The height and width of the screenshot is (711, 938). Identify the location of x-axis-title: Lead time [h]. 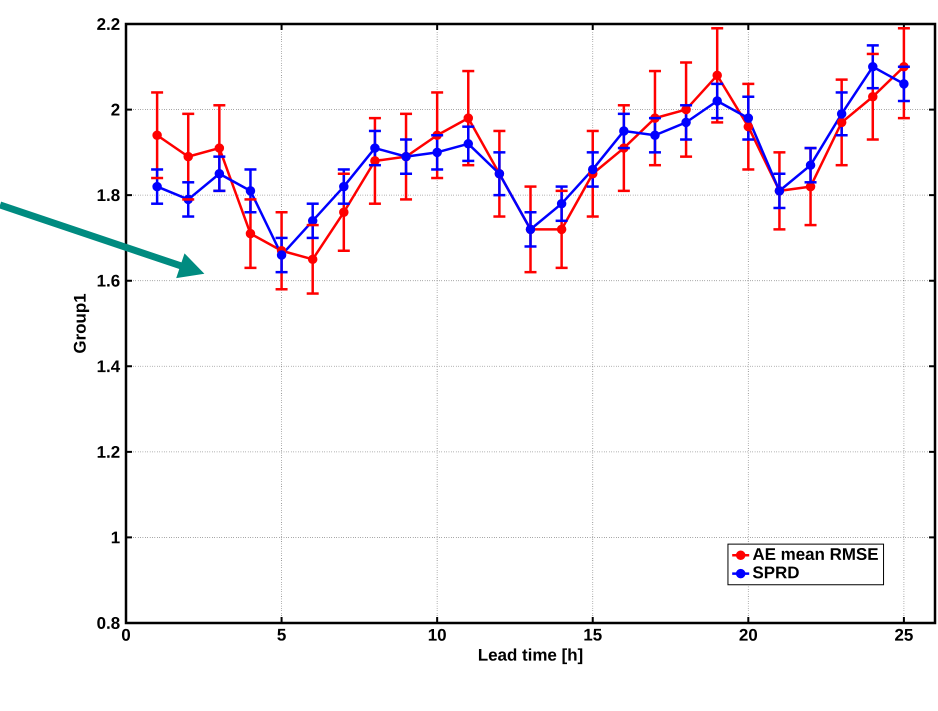
(530, 656).